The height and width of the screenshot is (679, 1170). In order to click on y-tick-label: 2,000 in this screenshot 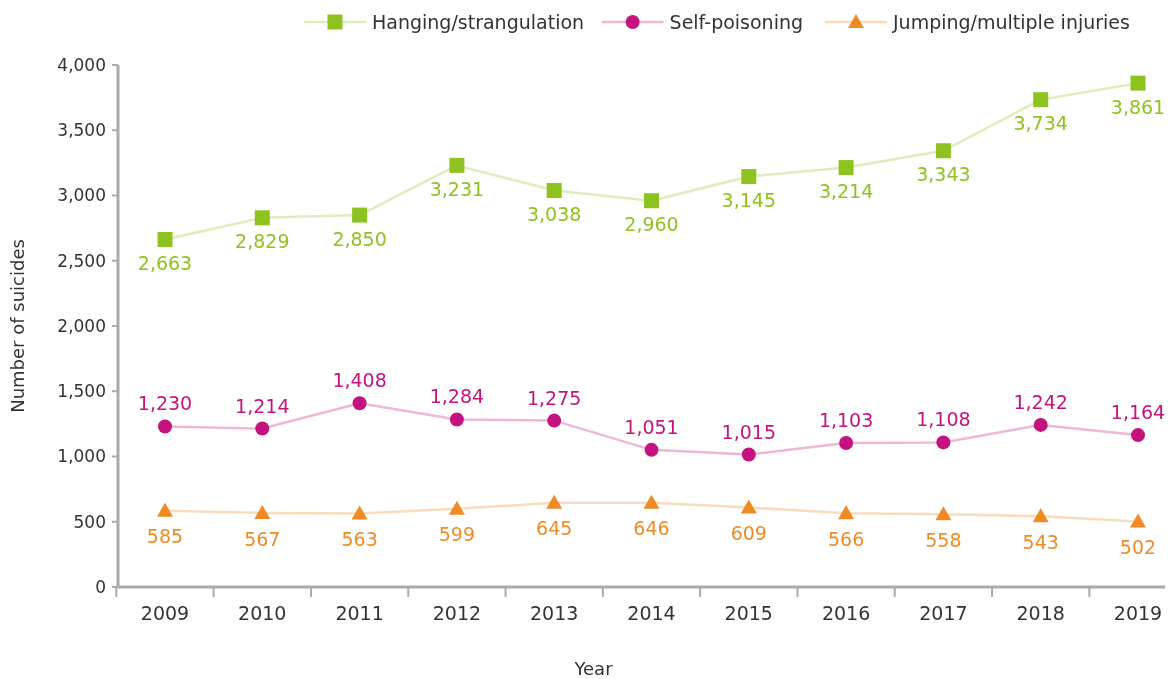, I will do `click(81, 325)`.